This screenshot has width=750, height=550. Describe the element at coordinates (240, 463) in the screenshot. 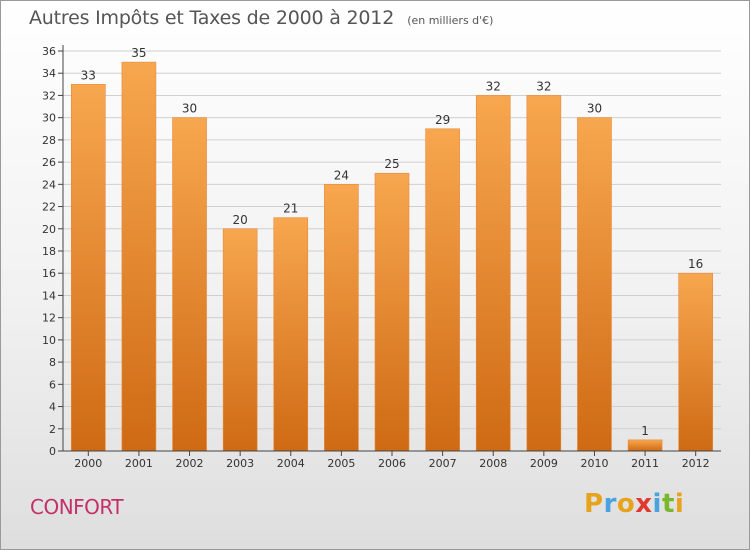

I see `x-tick-label: 2003` at that location.